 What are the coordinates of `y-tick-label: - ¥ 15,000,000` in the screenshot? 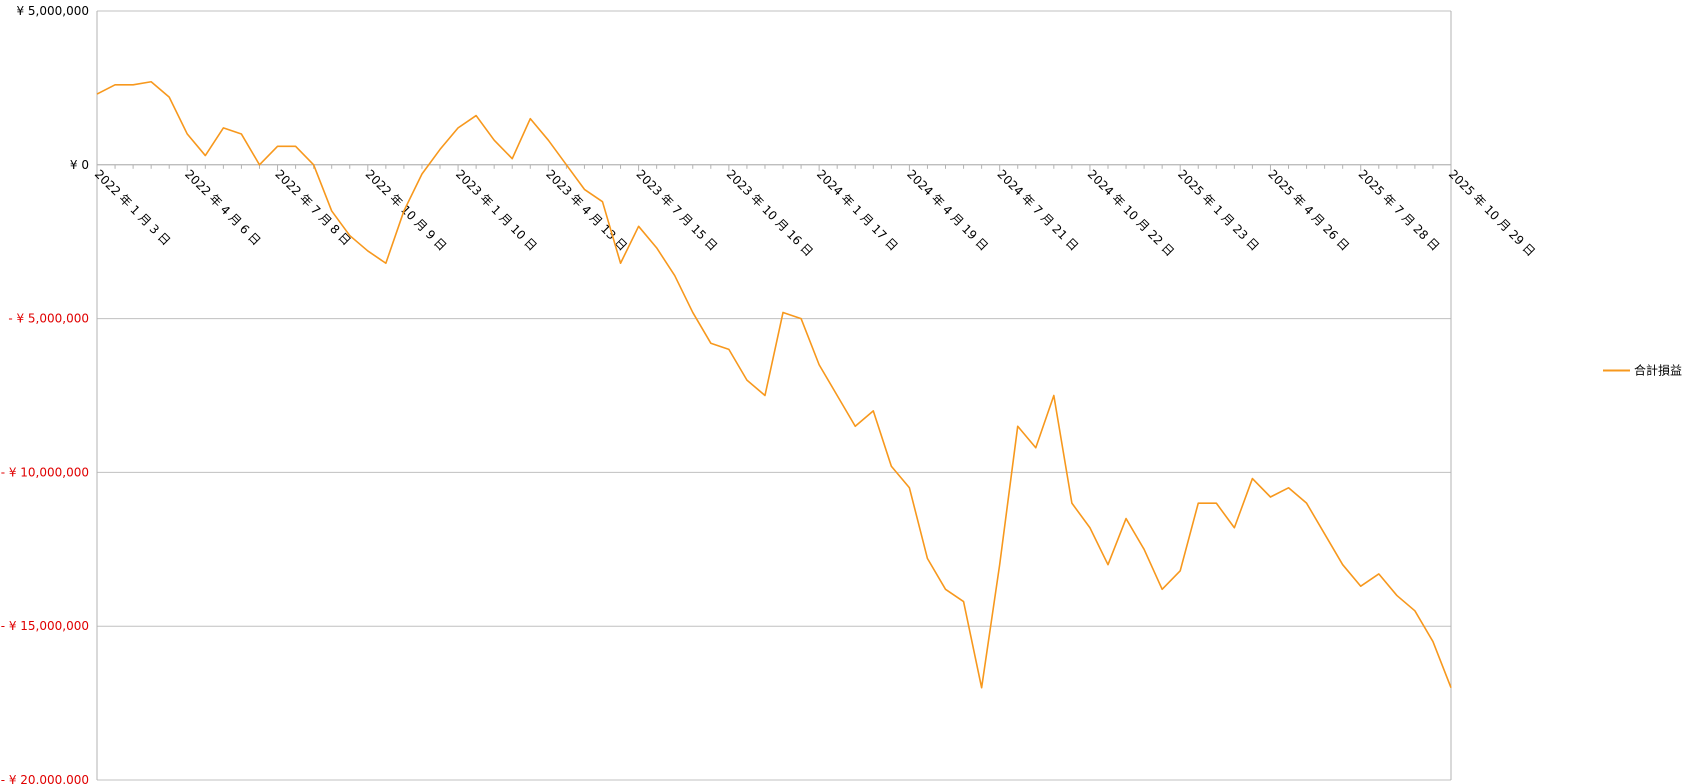 It's located at (45, 626).